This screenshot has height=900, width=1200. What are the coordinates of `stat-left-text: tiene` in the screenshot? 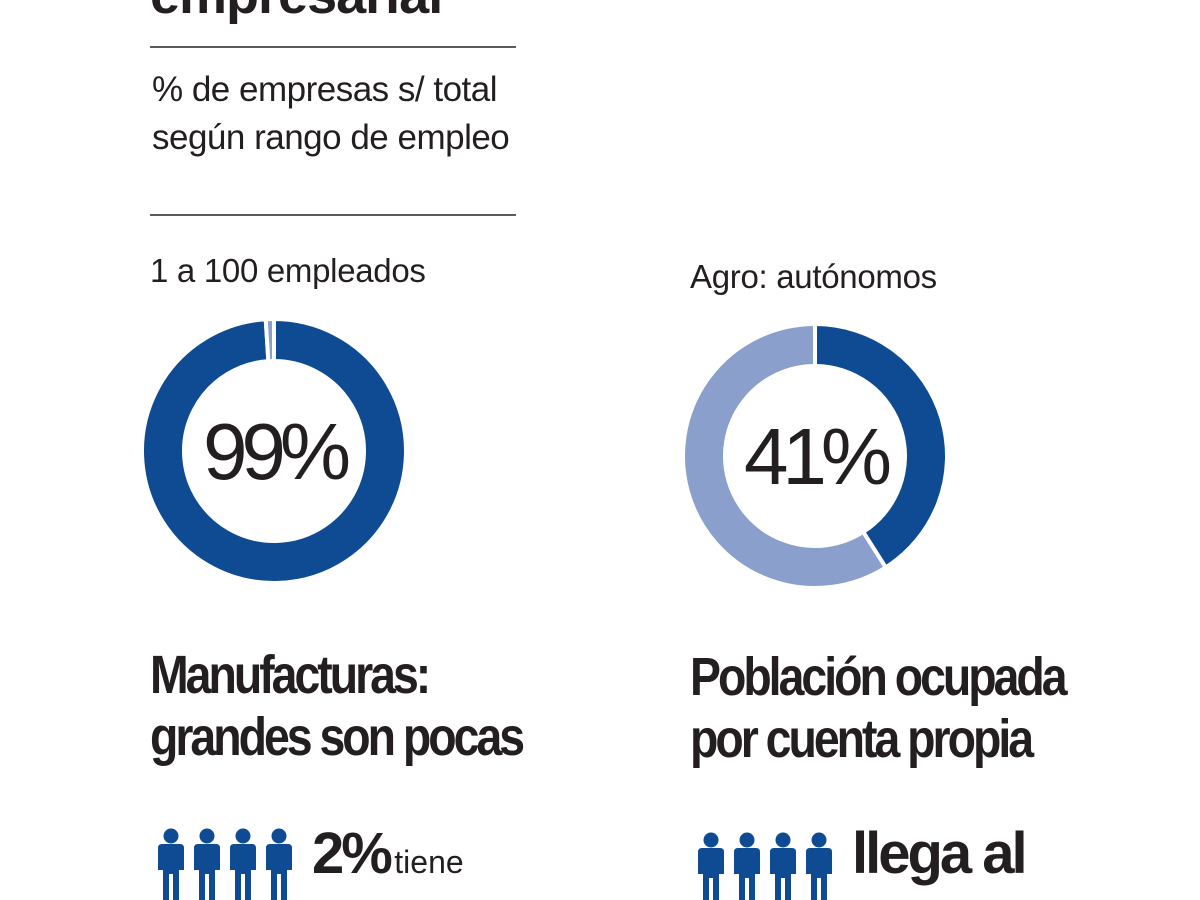 It's located at (429, 862).